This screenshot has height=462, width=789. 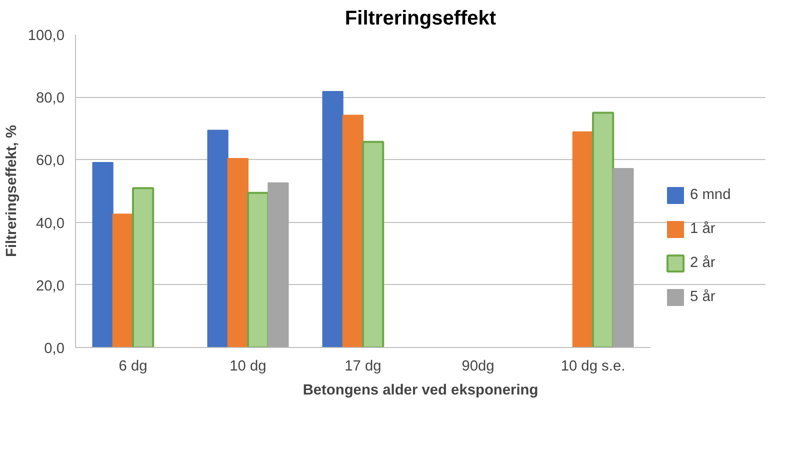 I want to click on legend-label: 1 år, so click(x=703, y=229).